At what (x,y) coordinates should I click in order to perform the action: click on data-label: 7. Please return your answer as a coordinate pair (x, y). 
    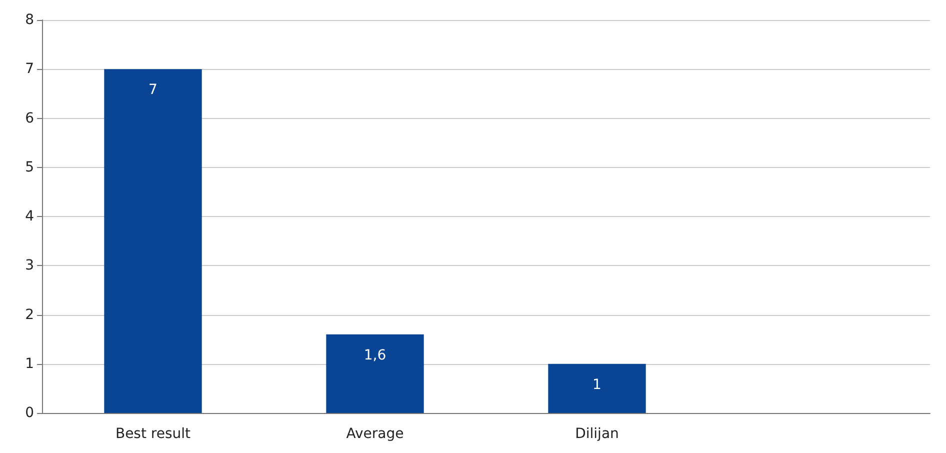
    Looking at the image, I should click on (153, 90).